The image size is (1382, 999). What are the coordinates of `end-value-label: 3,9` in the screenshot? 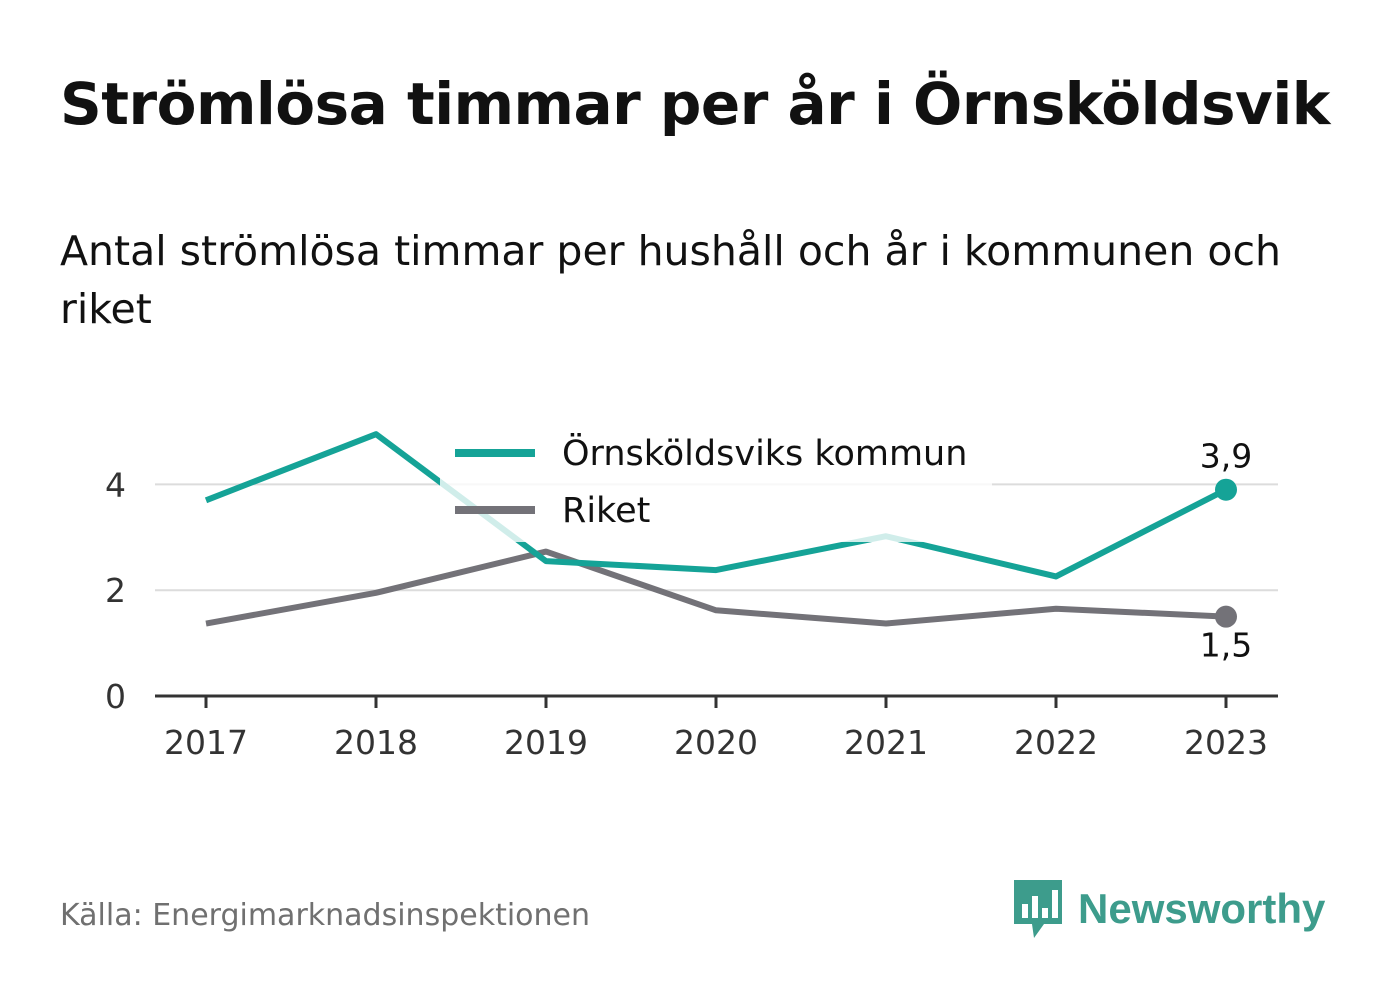 It's located at (1226, 456).